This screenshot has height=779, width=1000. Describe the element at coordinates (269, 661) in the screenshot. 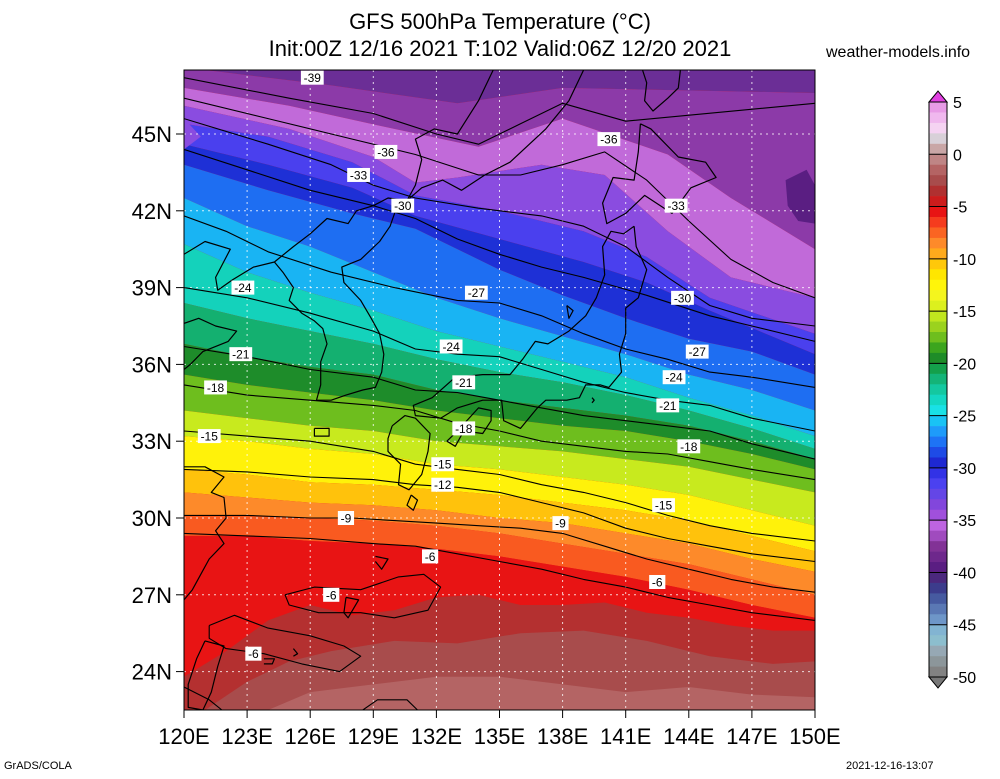

I see `coast-ishigaki` at that location.